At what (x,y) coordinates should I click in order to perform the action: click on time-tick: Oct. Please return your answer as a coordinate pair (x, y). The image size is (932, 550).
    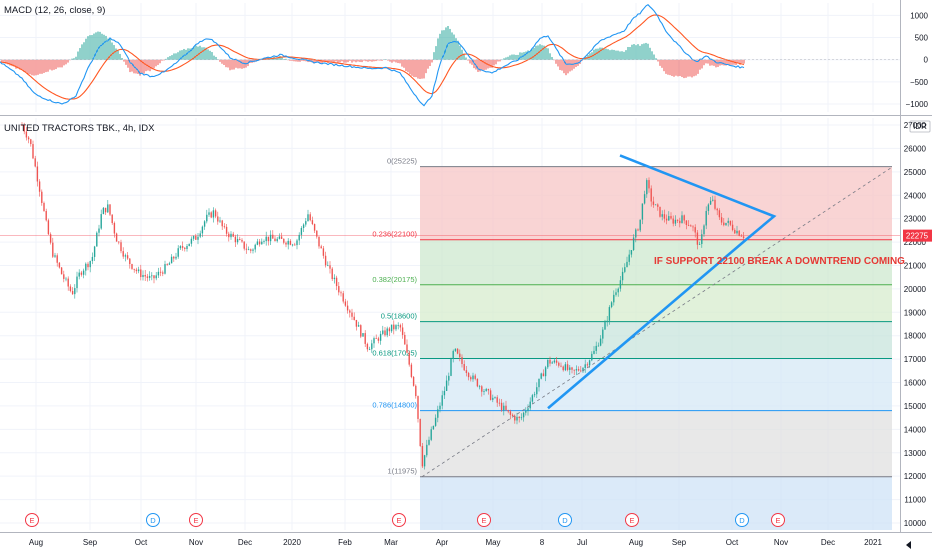
    Looking at the image, I should click on (732, 542).